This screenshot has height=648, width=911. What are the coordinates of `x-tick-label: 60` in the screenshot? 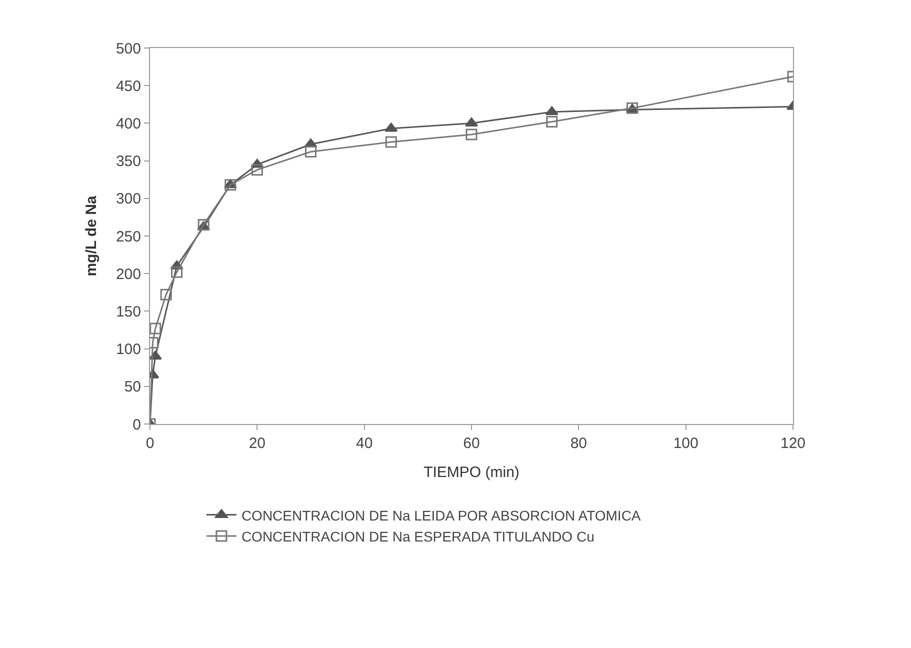 It's located at (471, 443).